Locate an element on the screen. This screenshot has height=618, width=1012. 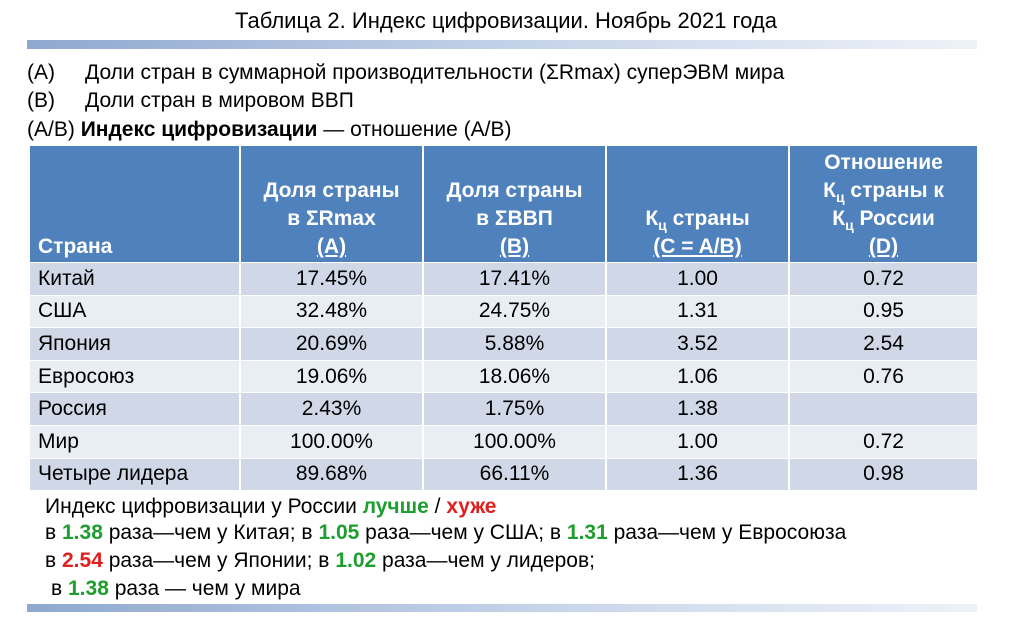
cell-country: Четыре лидера is located at coordinates (135, 474).